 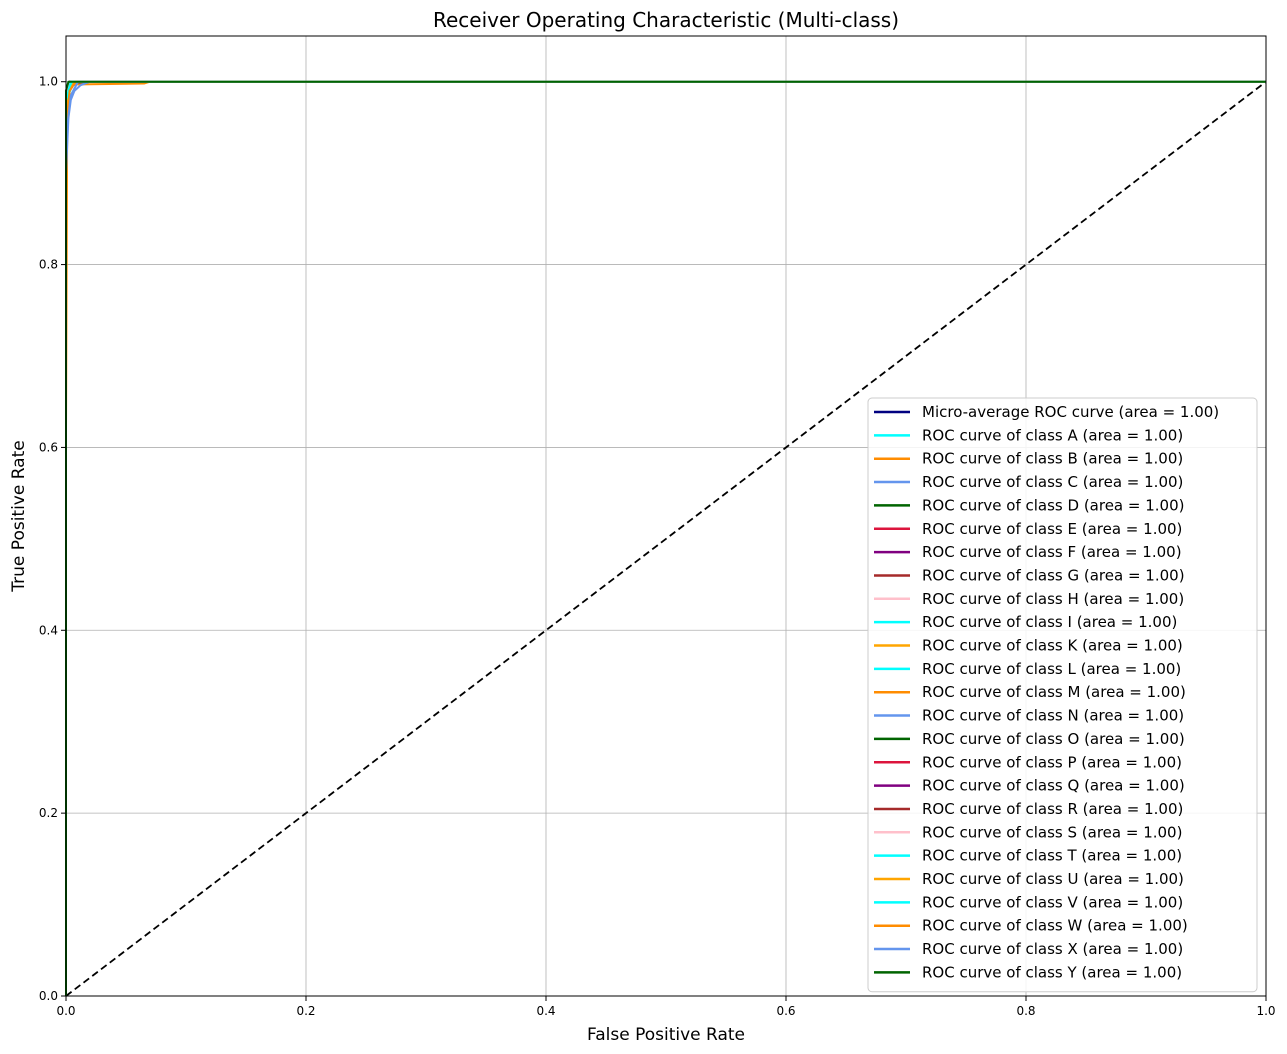 What do you see at coordinates (1052, 646) in the screenshot?
I see `legend-label: ROC curve of class K (area = 1.00)` at bounding box center [1052, 646].